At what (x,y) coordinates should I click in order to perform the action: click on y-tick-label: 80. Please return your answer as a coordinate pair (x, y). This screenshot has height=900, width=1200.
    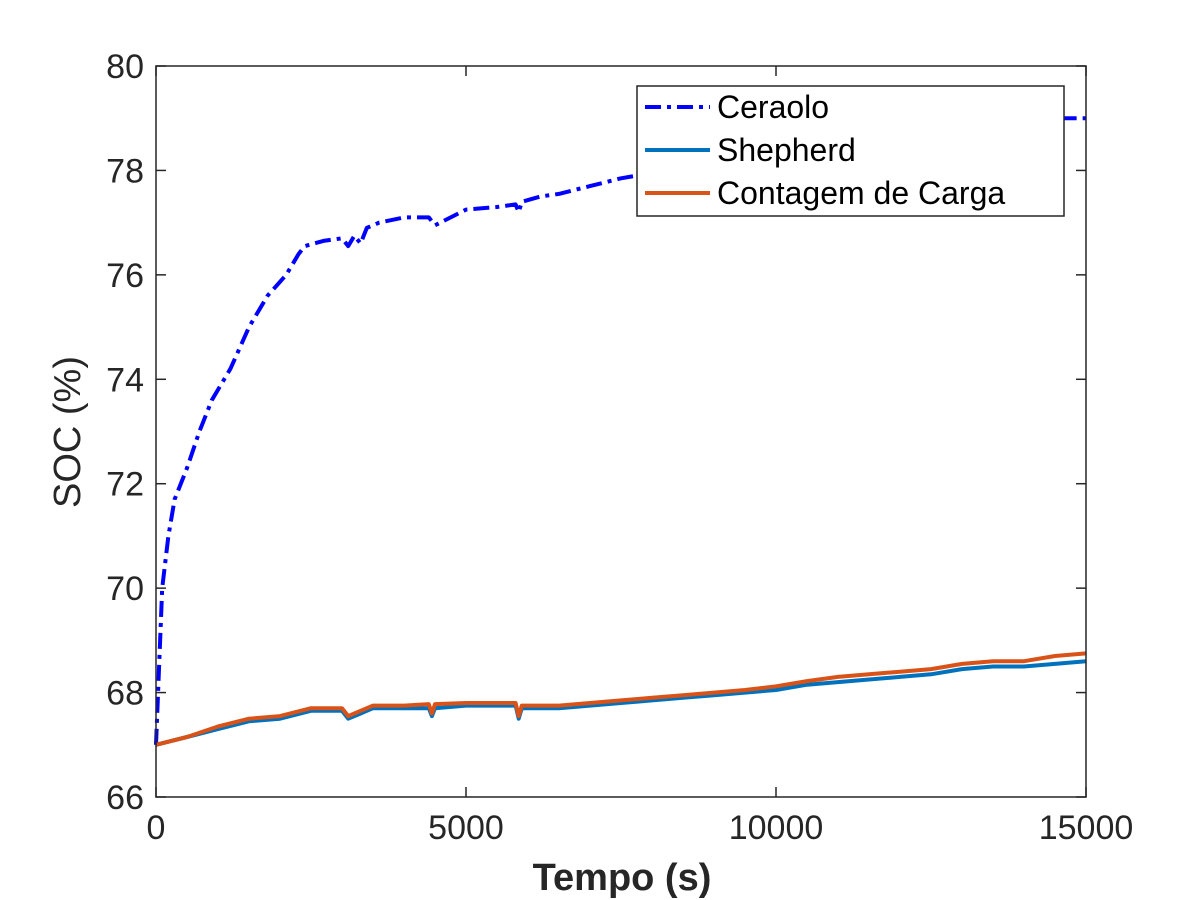
    Looking at the image, I should click on (125, 67).